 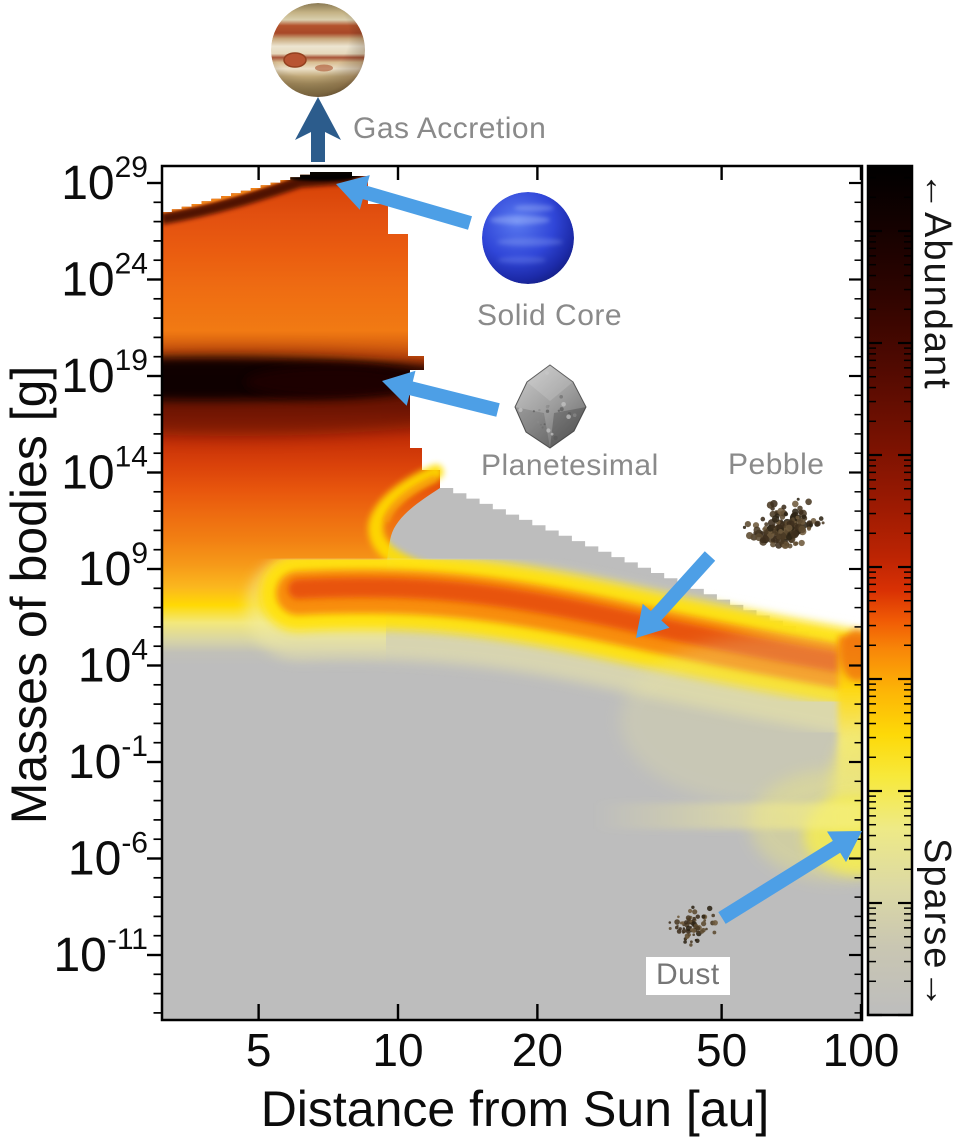 I want to click on solid-core-arrow, so click(x=404, y=202).